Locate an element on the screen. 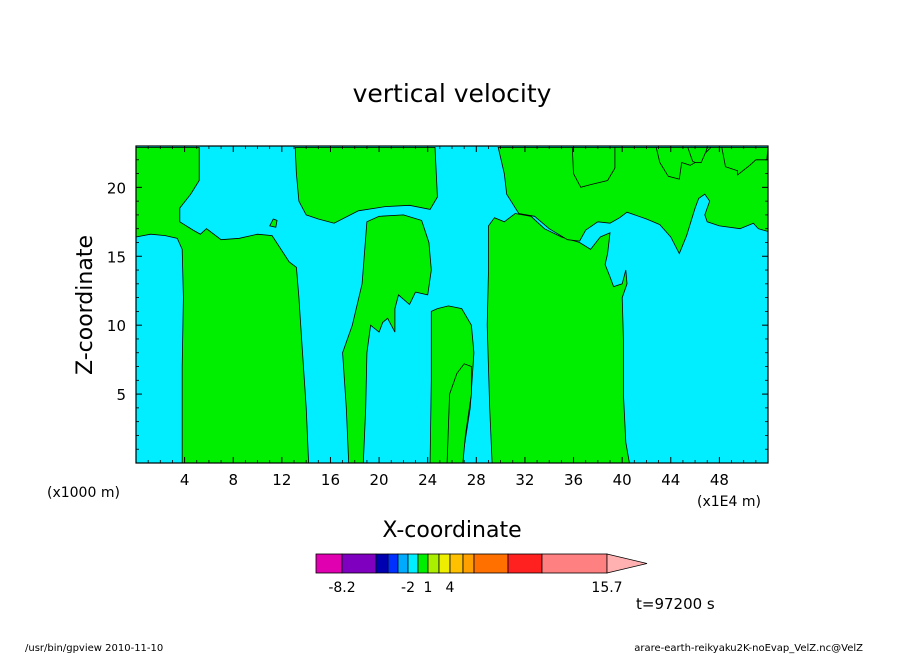 This screenshot has height=654, width=904. x-scale-label: (x1000 m) is located at coordinates (83, 493).